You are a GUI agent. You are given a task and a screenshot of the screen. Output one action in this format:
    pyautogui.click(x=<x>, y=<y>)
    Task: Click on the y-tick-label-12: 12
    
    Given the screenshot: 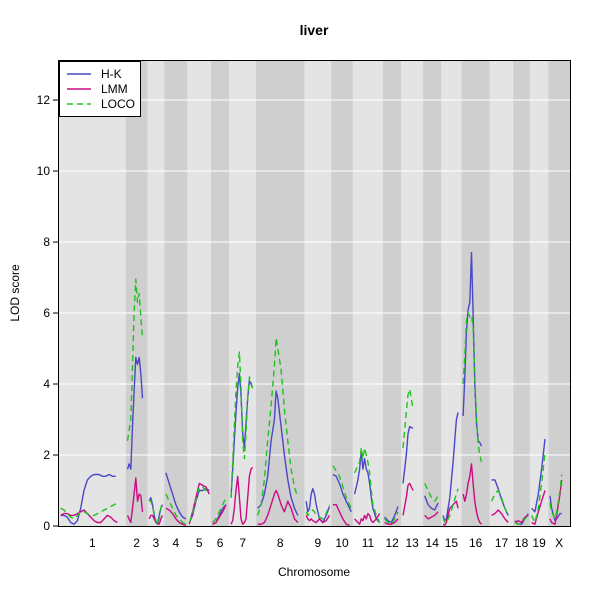 What is the action you would take?
    pyautogui.click(x=44, y=100)
    